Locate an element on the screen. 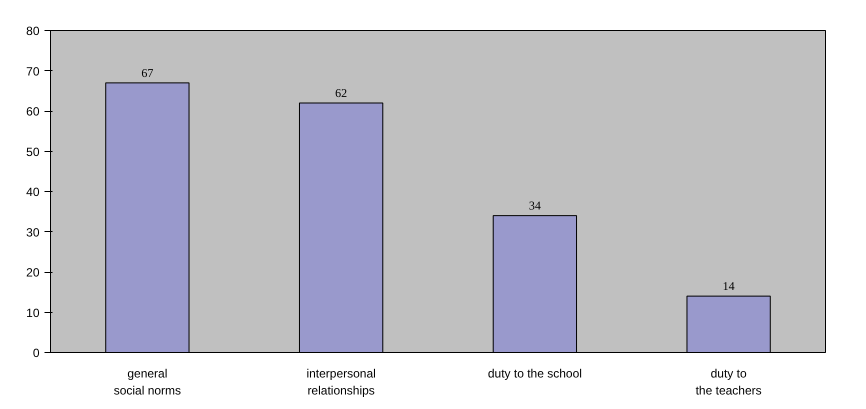  data-label: 34 is located at coordinates (534, 205).